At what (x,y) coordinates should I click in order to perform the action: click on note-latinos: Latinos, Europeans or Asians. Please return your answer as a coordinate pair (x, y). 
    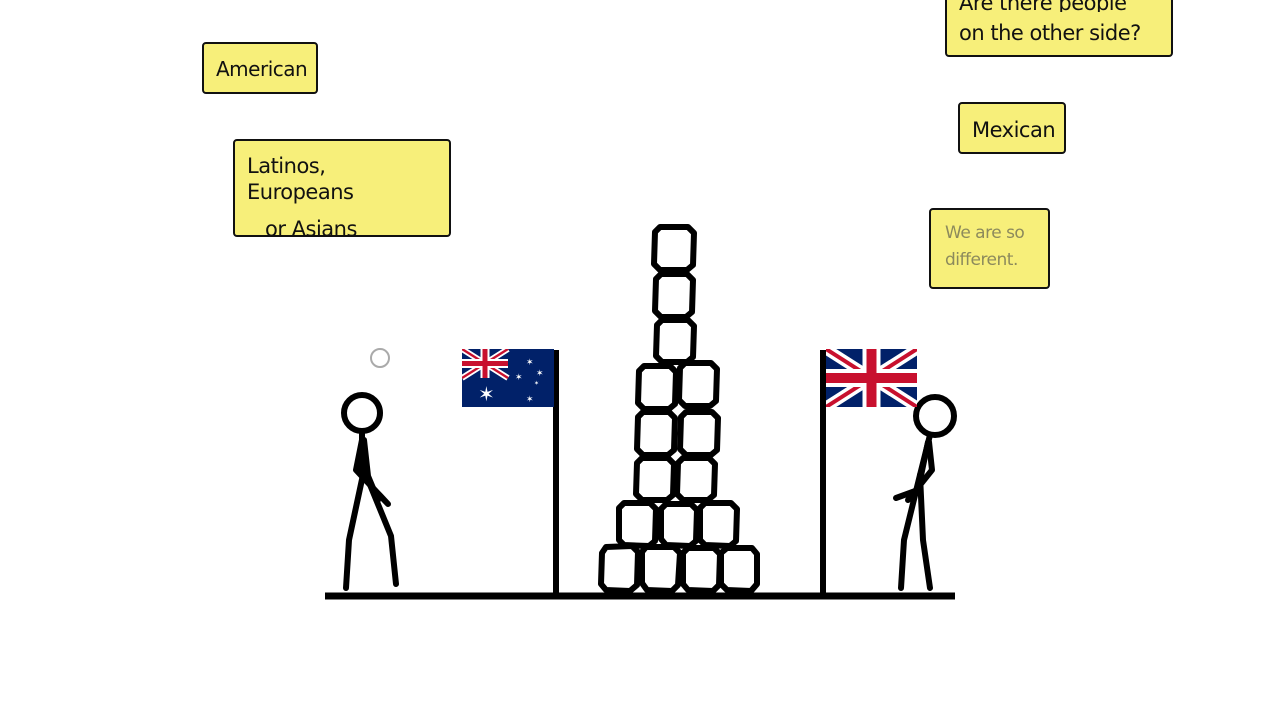
    Looking at the image, I should click on (342, 190).